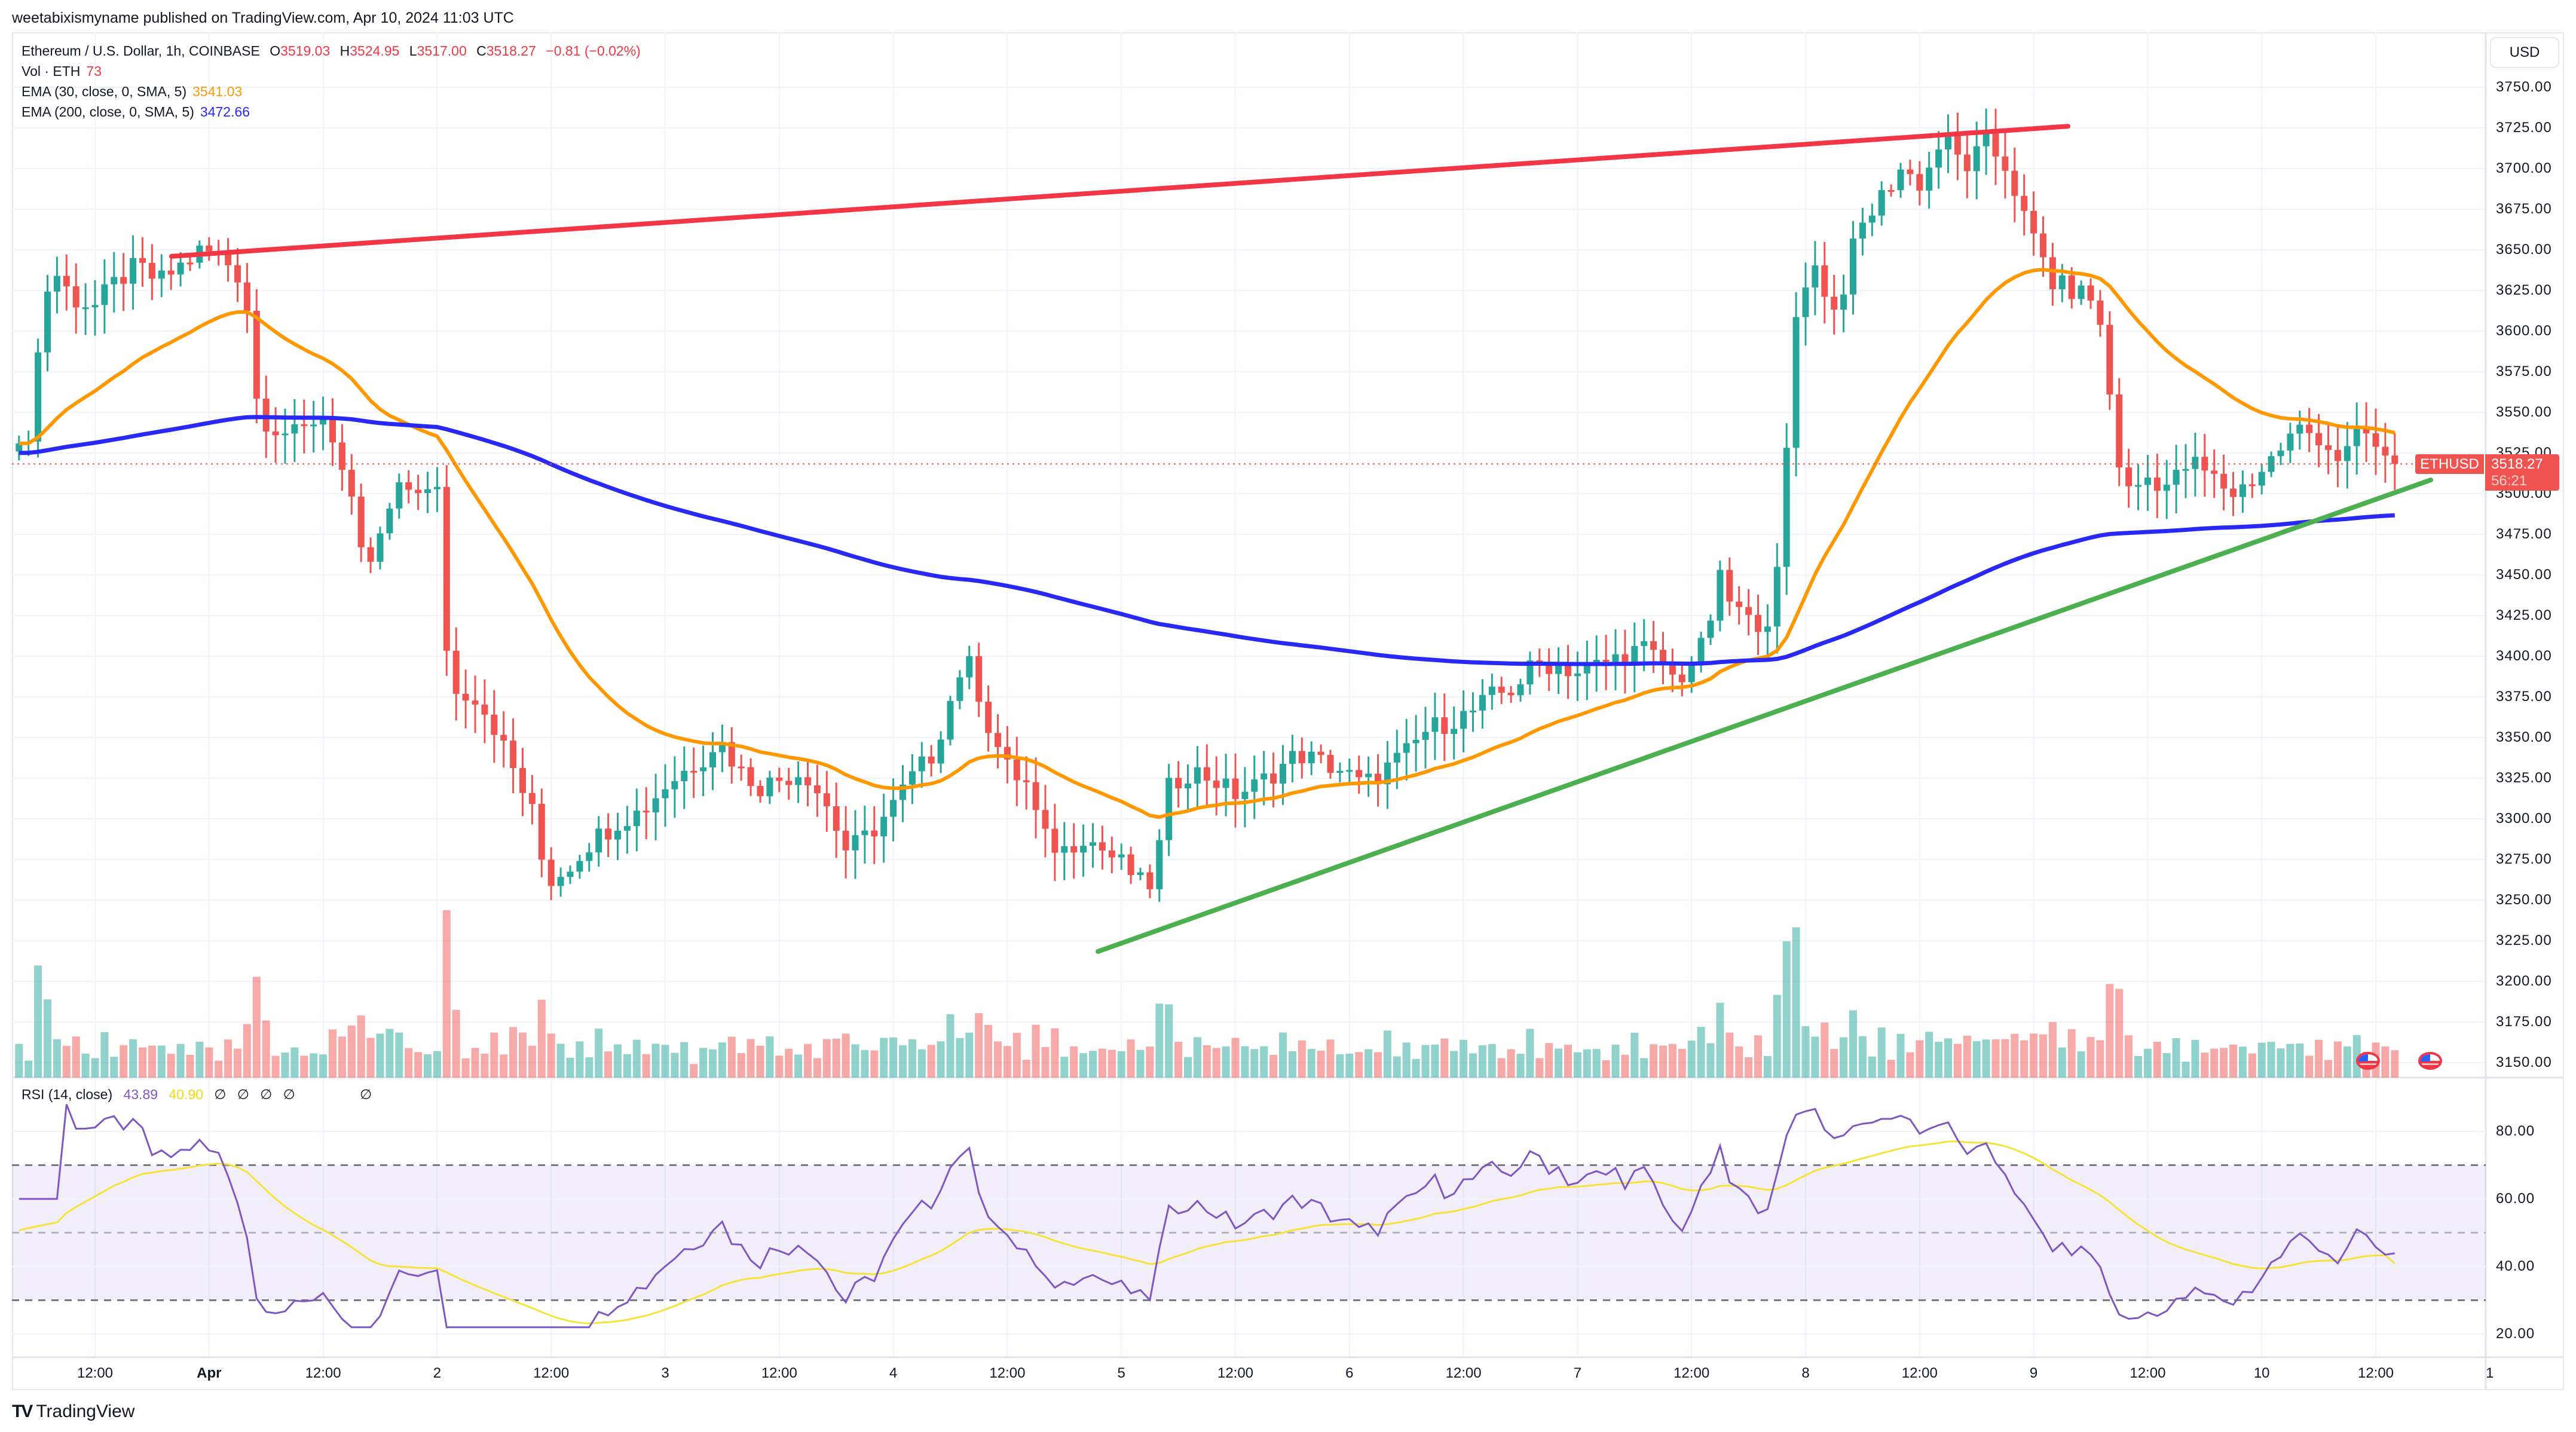 This screenshot has height=1432, width=2576. I want to click on price-tick: 3350.00, so click(2524, 737).